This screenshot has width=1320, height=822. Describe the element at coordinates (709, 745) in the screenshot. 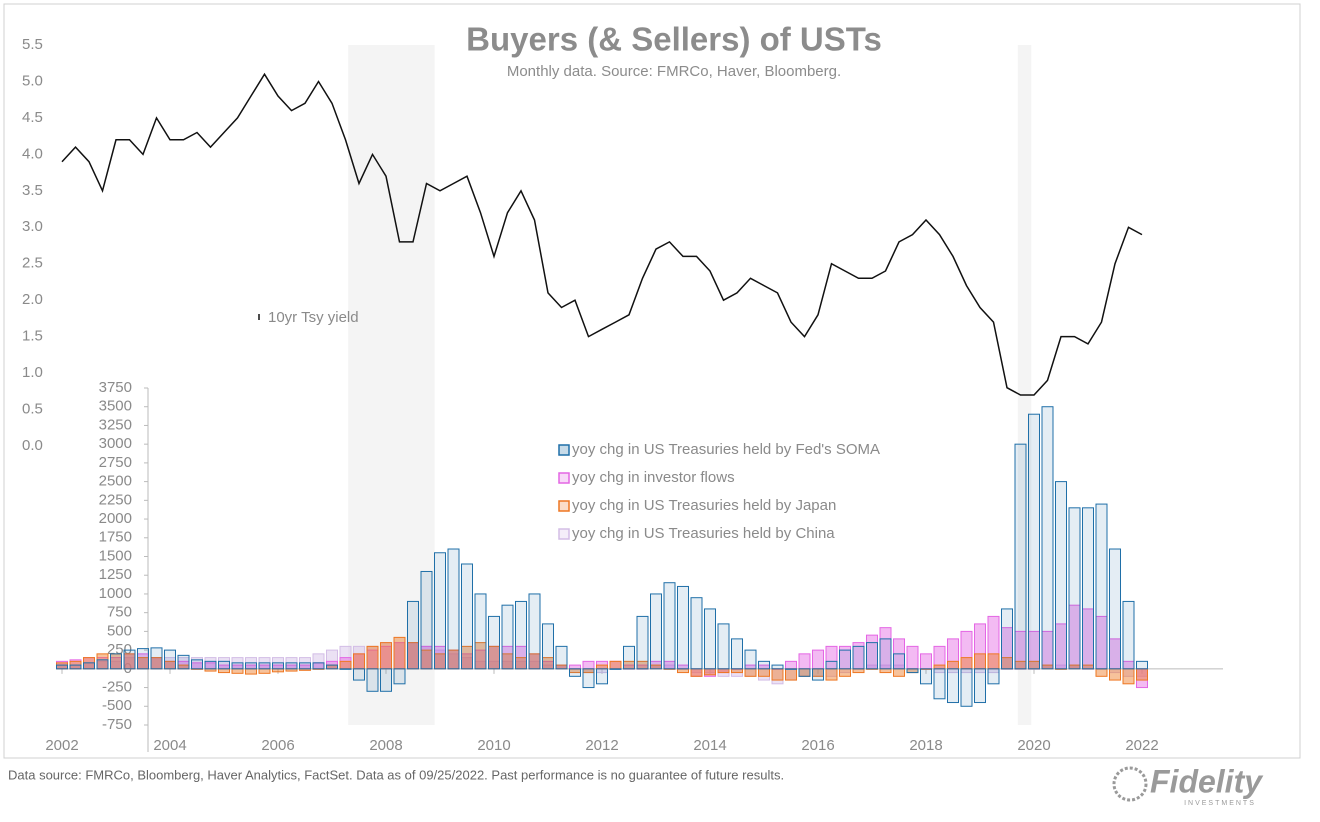

I see `x-tick-label: 2014` at that location.